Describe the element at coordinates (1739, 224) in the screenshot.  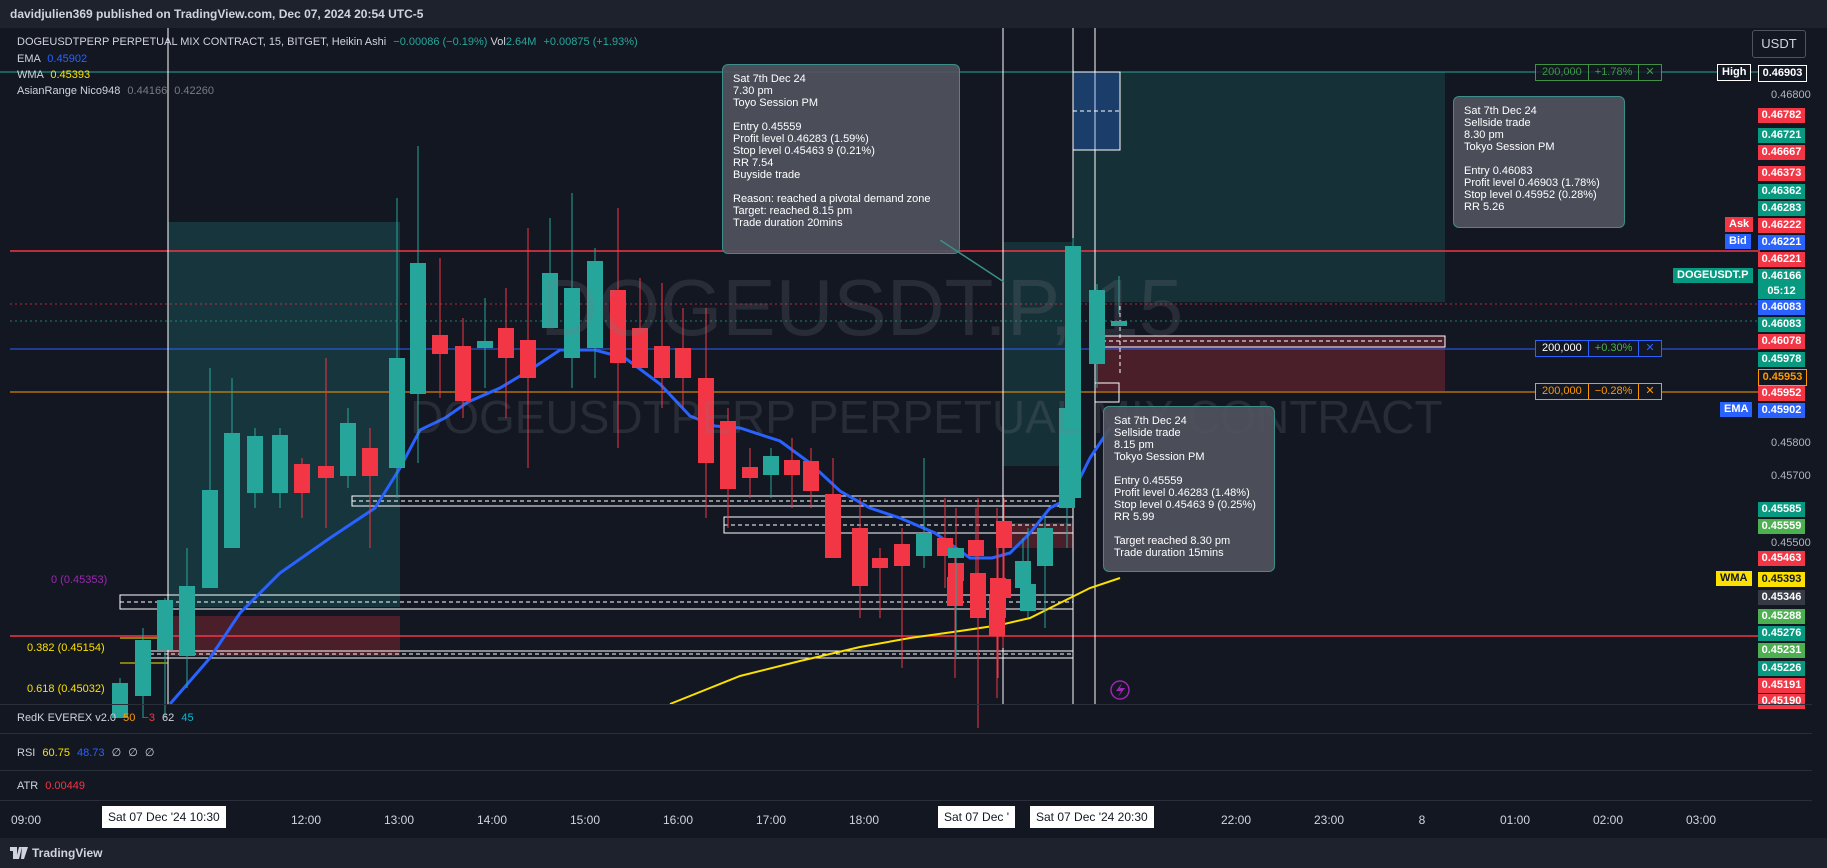
I see `ask-tag: Ask` at that location.